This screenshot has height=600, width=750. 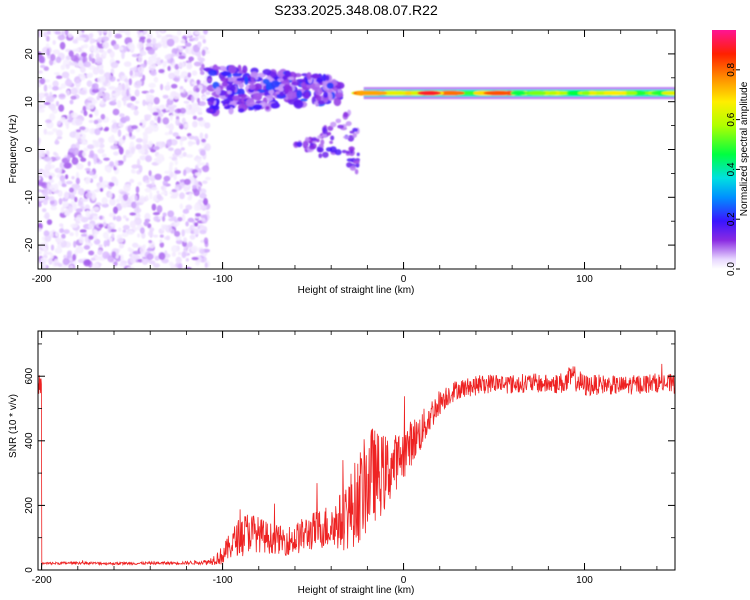 I want to click on y-tick-label: 200, so click(x=29, y=505).